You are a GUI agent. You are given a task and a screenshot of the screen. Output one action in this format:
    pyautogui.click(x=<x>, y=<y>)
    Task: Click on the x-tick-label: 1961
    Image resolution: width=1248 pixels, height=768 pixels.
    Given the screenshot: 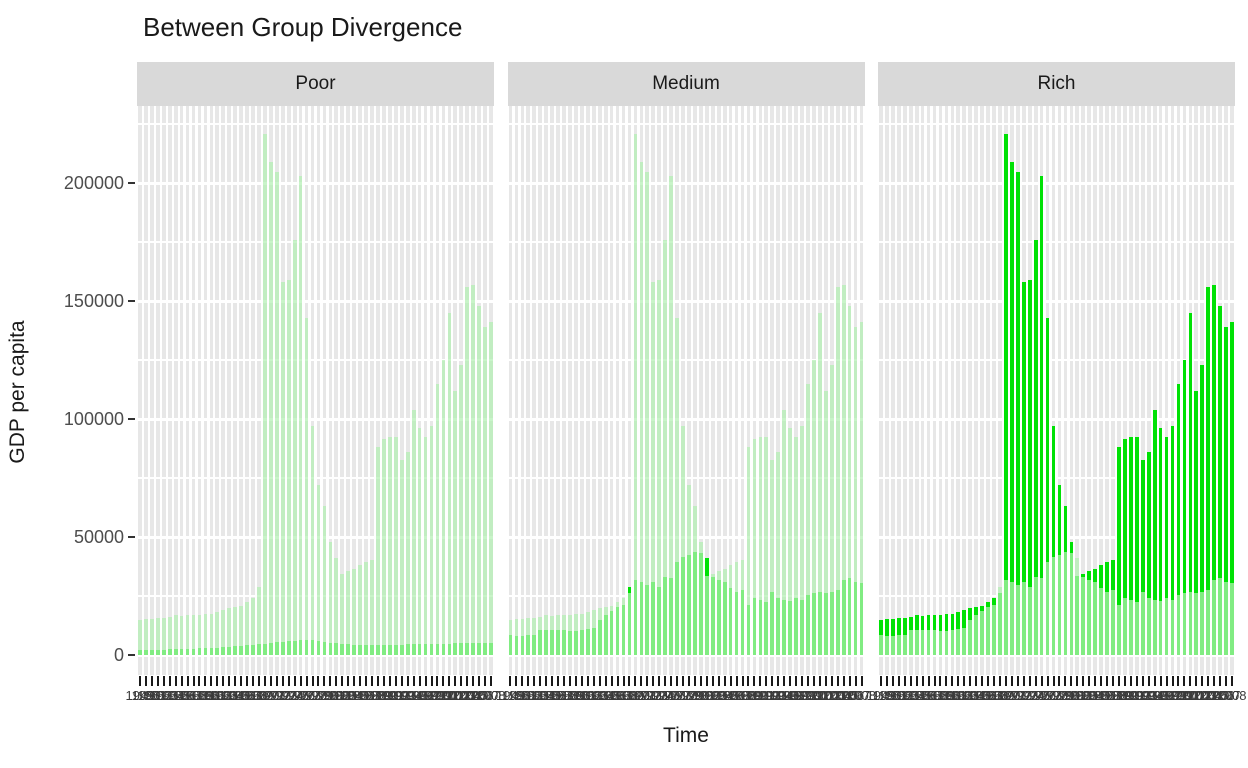 What is the action you would take?
    pyautogui.click(x=952, y=695)
    